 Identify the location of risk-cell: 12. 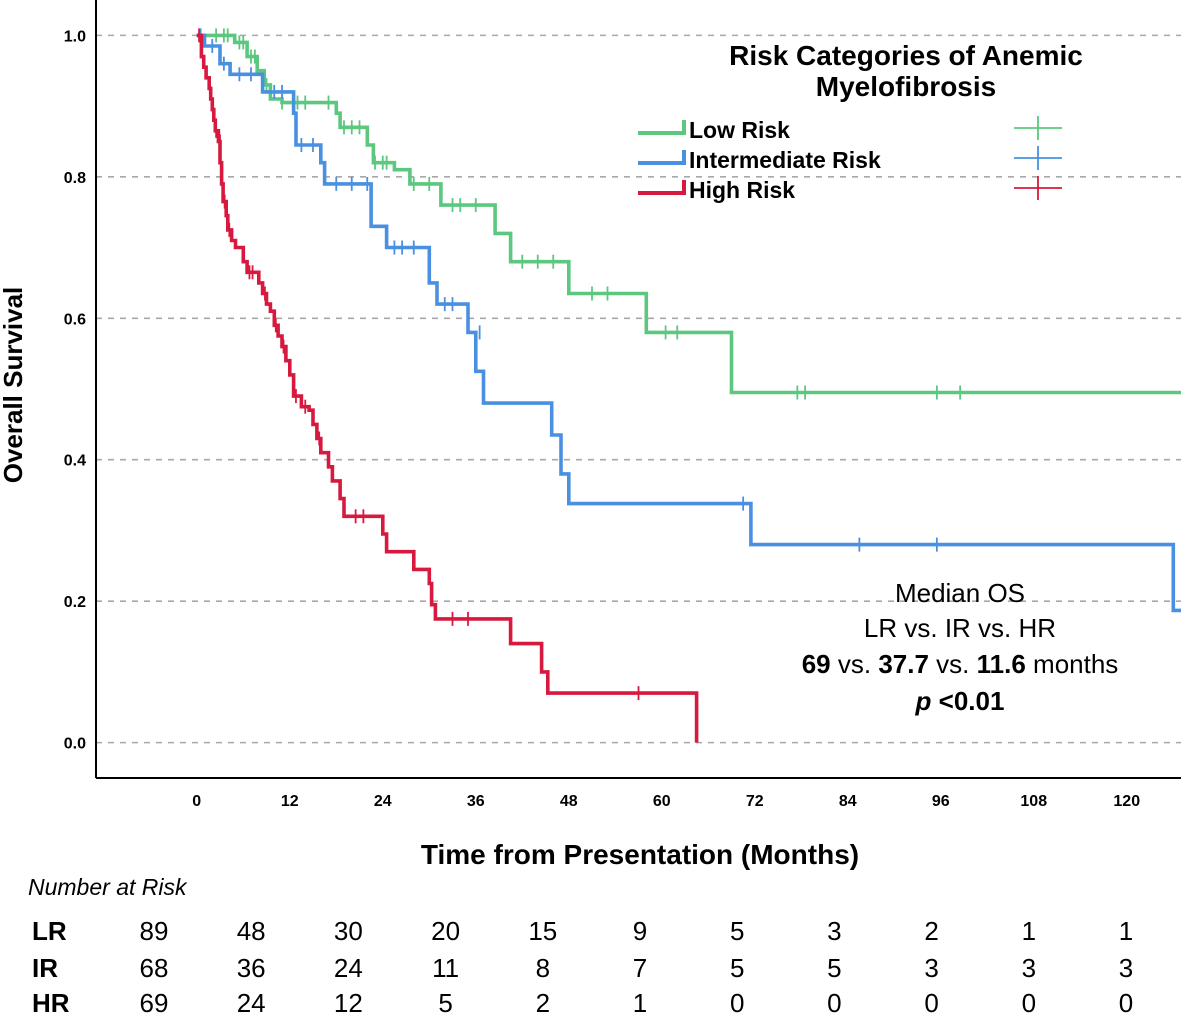
(348, 1003).